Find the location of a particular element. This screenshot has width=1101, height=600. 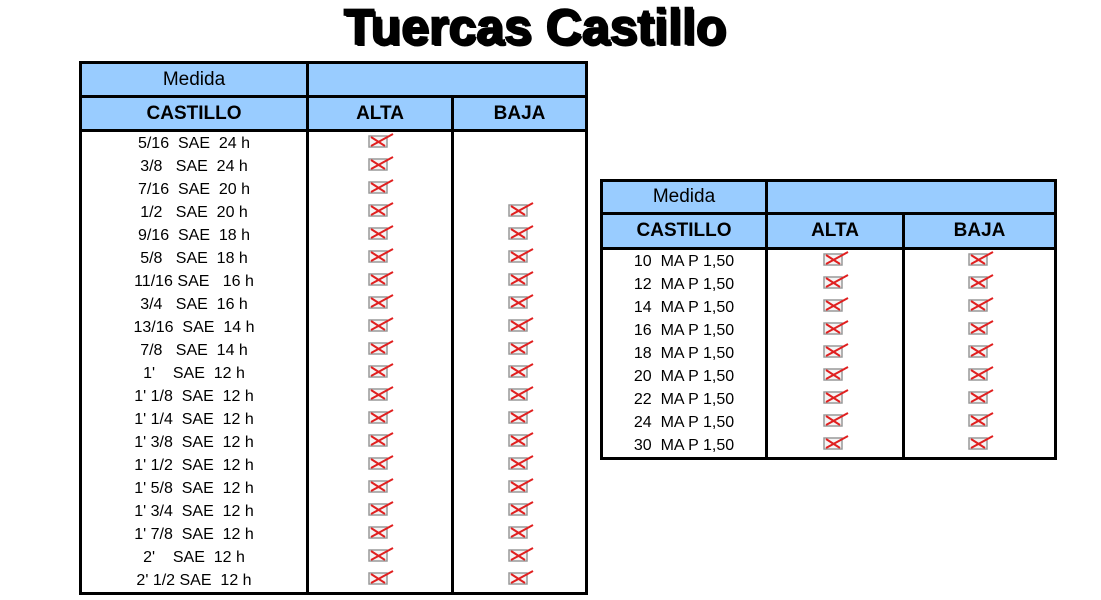

size-cell: 24 MA P 1,50 is located at coordinates (684, 422).